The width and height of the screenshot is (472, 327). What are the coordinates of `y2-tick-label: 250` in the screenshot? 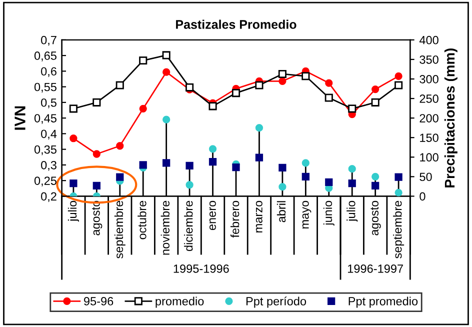 It's located at (429, 98).